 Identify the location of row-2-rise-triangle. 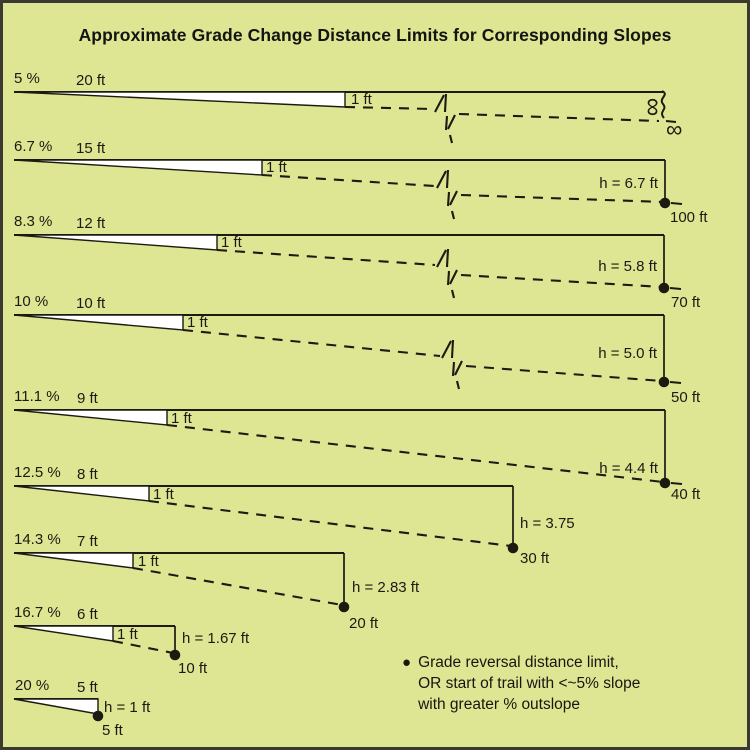
(138, 167).